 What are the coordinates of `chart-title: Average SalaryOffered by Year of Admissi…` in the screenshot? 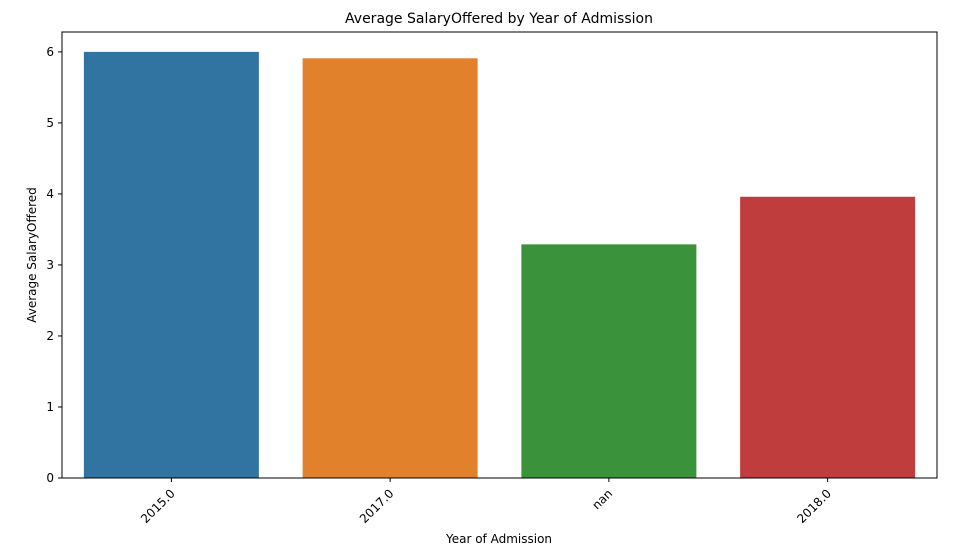 It's located at (499, 19).